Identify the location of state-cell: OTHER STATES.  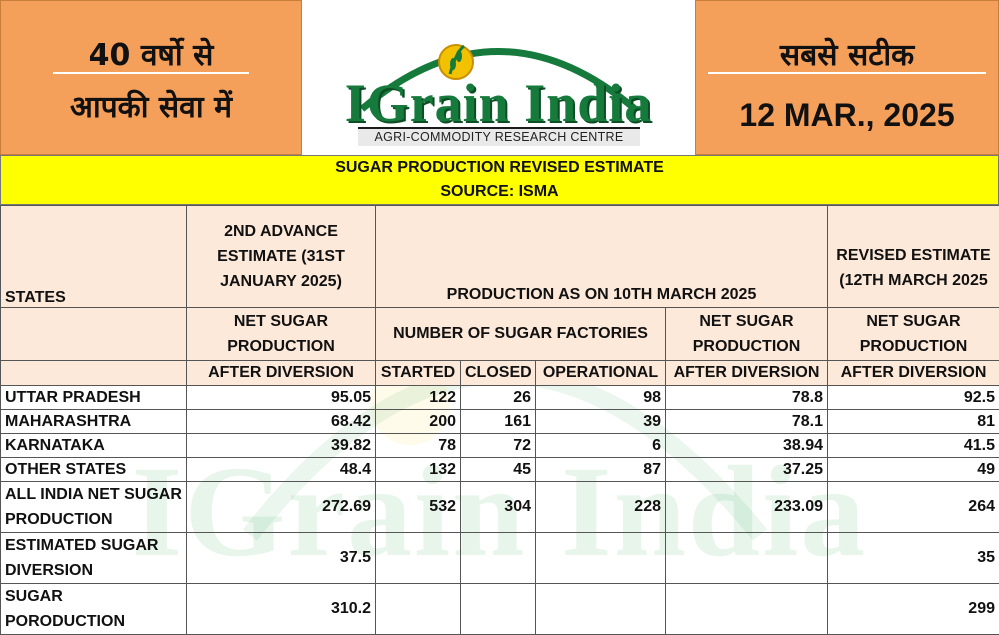
(94, 470).